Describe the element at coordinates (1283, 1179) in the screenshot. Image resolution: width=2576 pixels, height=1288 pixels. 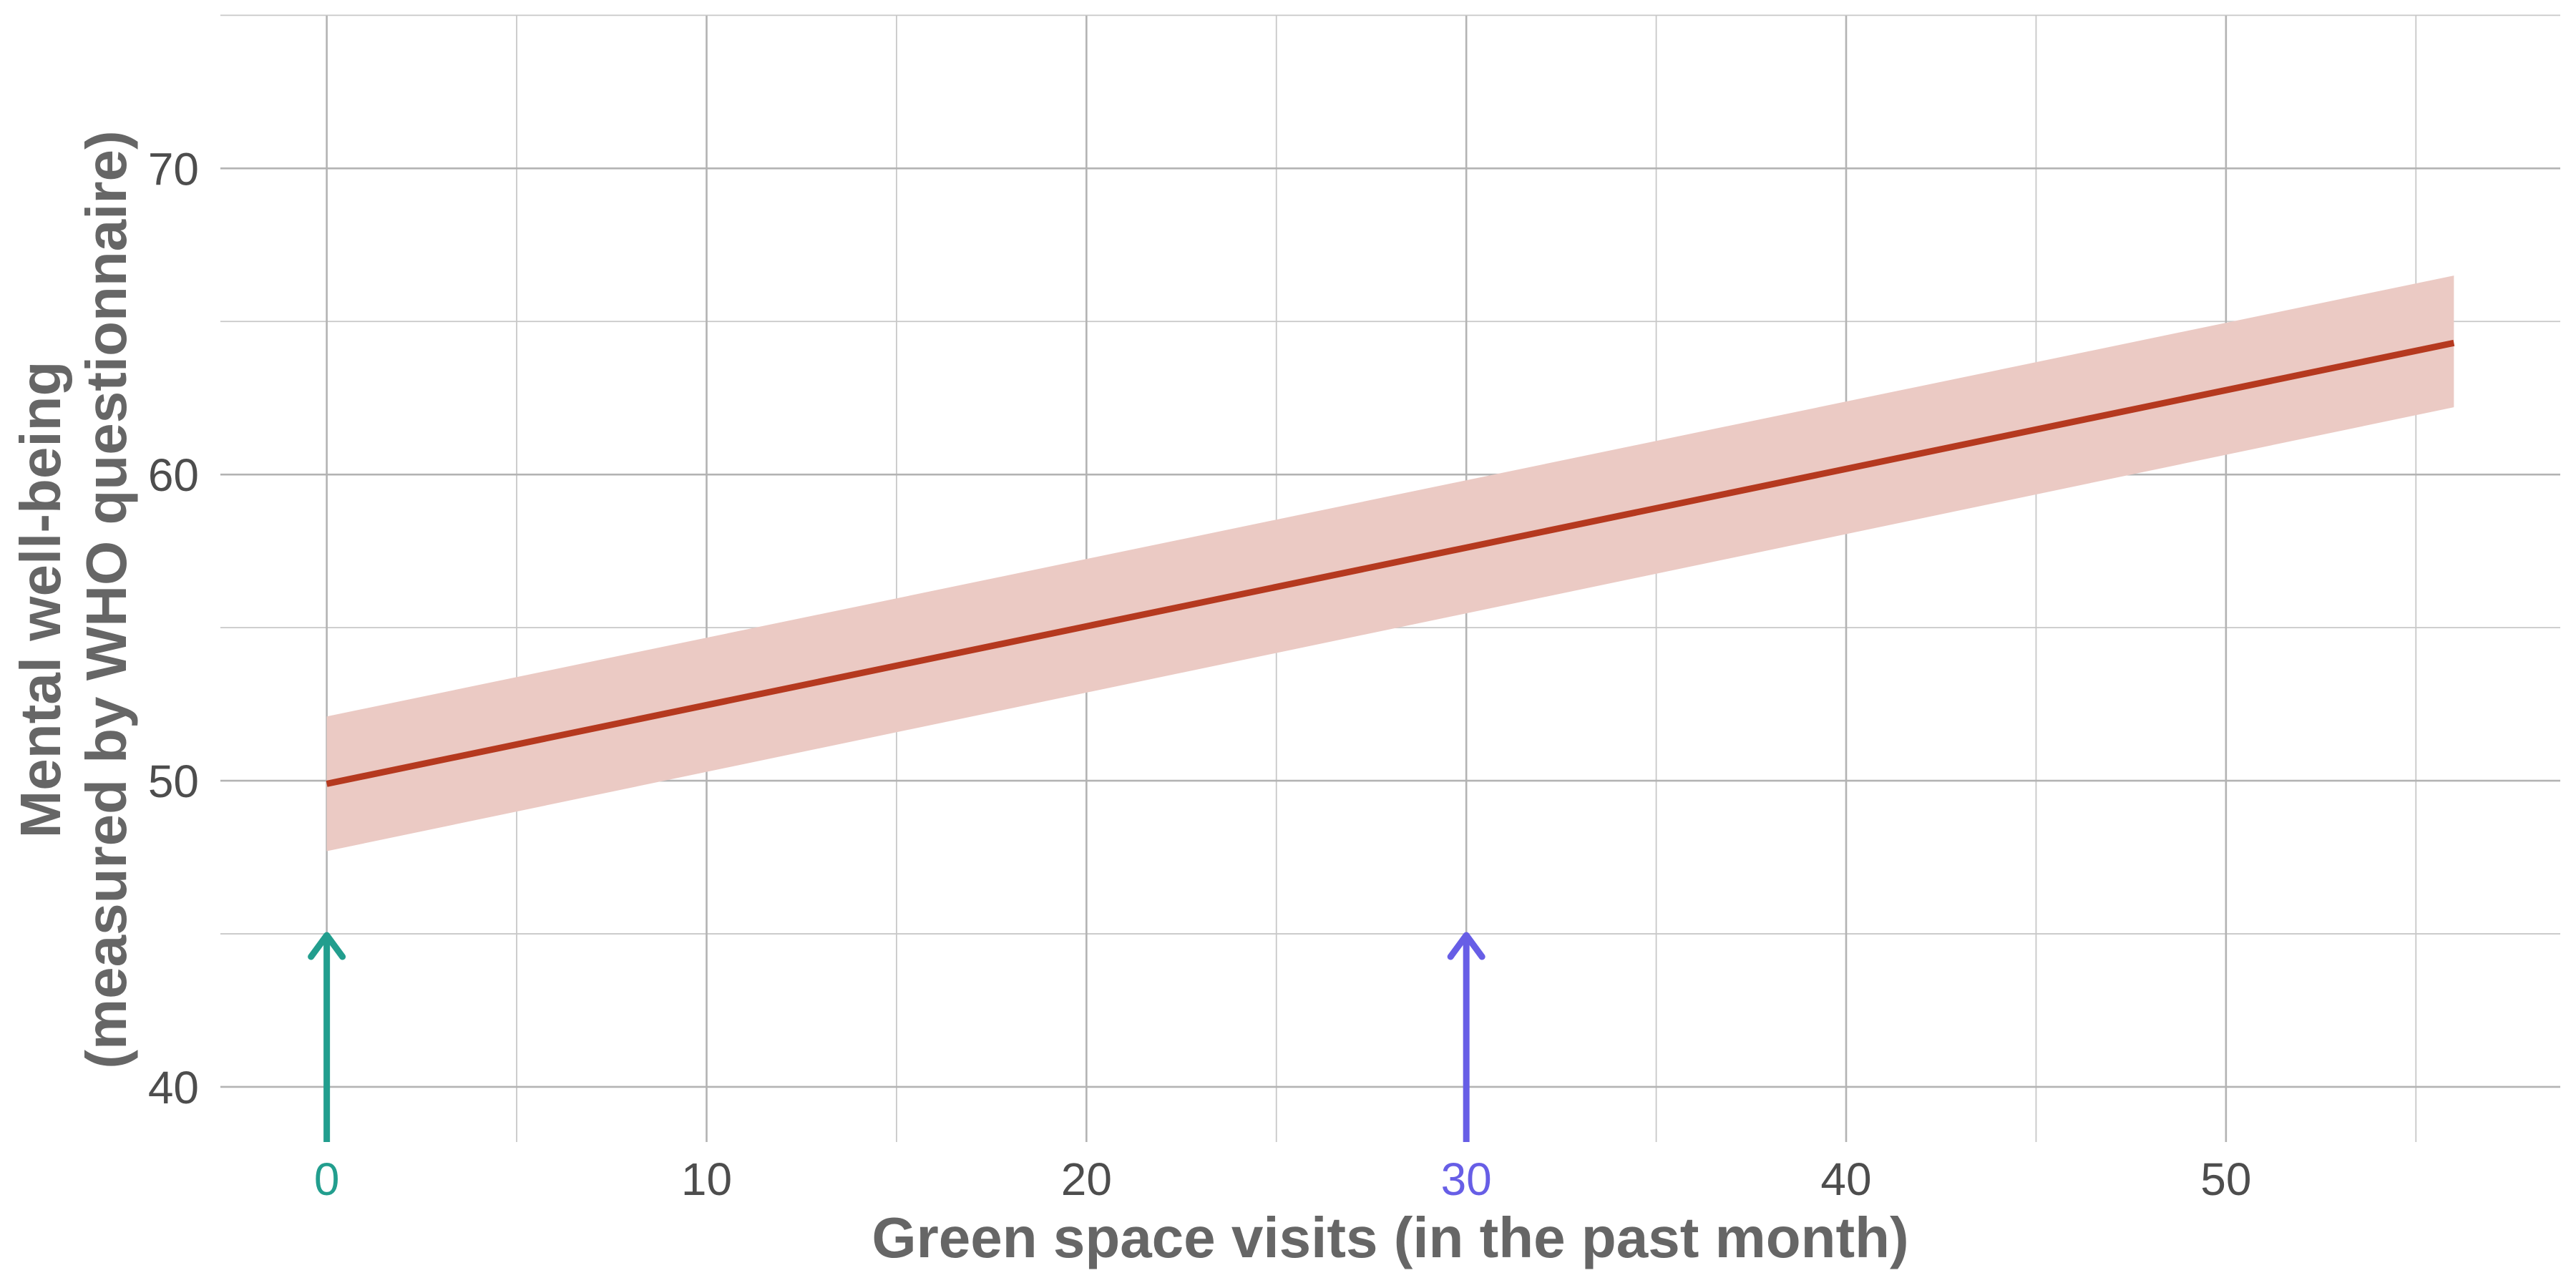
I see `x-axis-tick-labels: 0 10 20 30 40 50` at that location.